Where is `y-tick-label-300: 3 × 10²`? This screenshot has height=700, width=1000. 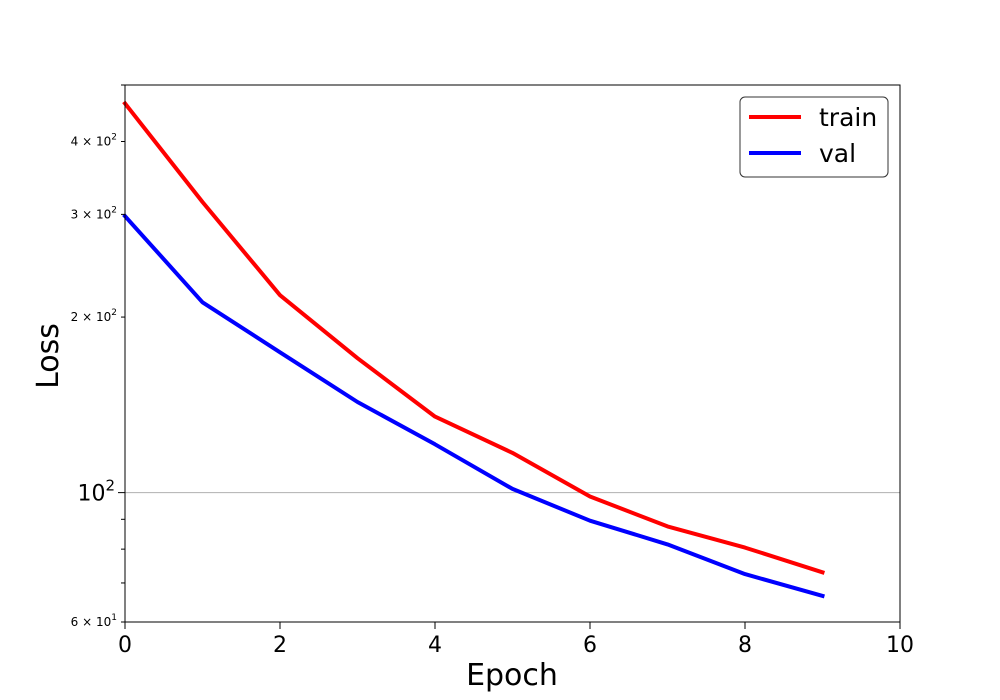 y-tick-label-300: 3 × 10² is located at coordinates (94, 213).